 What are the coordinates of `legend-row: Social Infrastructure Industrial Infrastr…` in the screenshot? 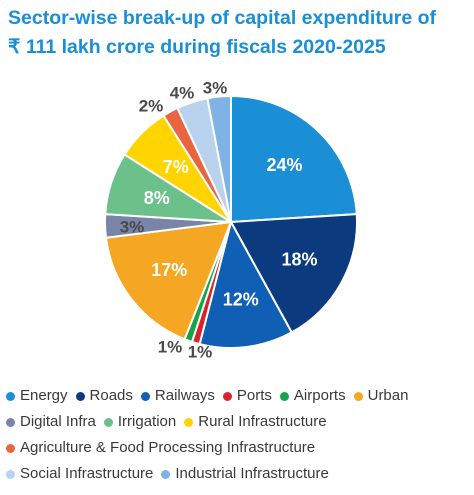 It's located at (240, 474).